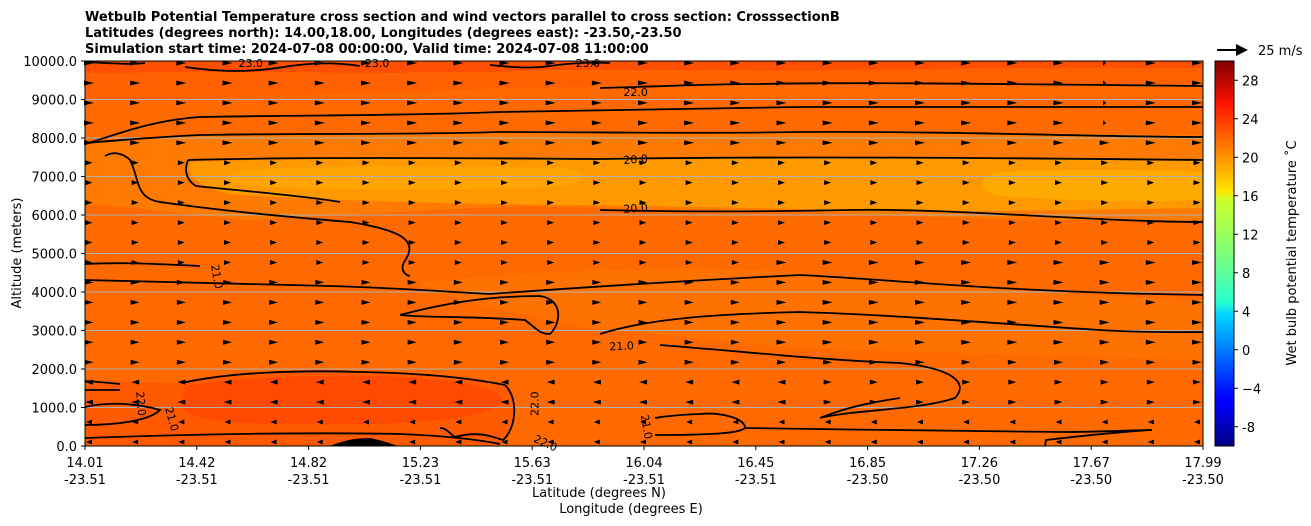 This screenshot has height=526, width=1311. Describe the element at coordinates (868, 480) in the screenshot. I see `x-tick-label-lon: -23.50` at that location.